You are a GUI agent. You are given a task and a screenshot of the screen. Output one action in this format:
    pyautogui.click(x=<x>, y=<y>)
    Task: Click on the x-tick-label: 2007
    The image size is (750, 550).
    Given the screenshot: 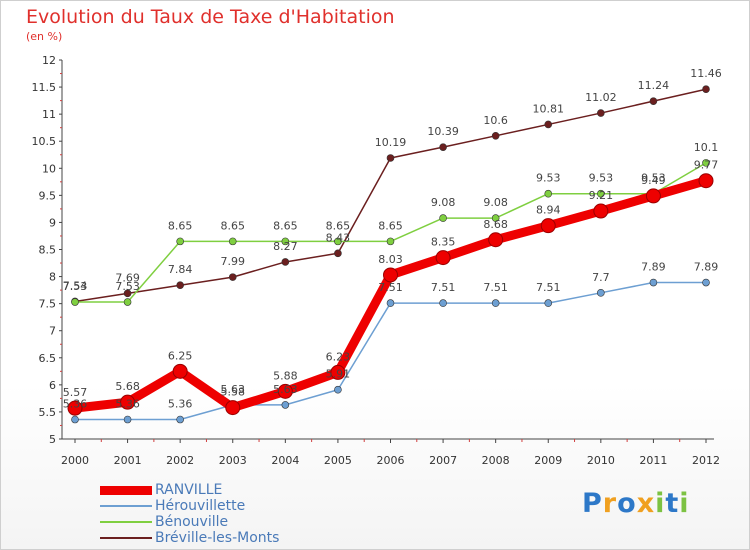 What is the action you would take?
    pyautogui.click(x=443, y=460)
    